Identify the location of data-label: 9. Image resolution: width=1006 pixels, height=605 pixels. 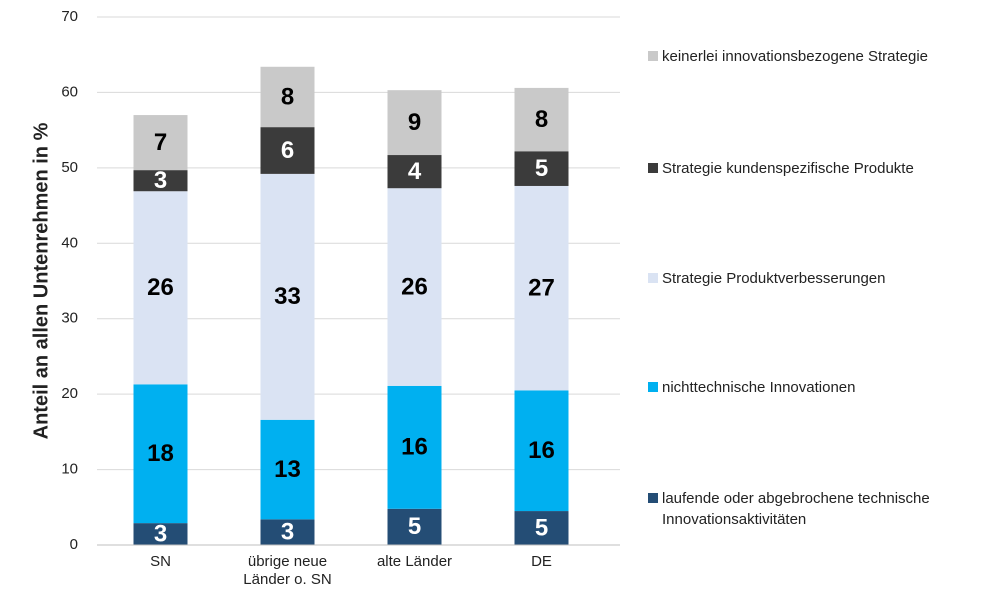
(414, 122).